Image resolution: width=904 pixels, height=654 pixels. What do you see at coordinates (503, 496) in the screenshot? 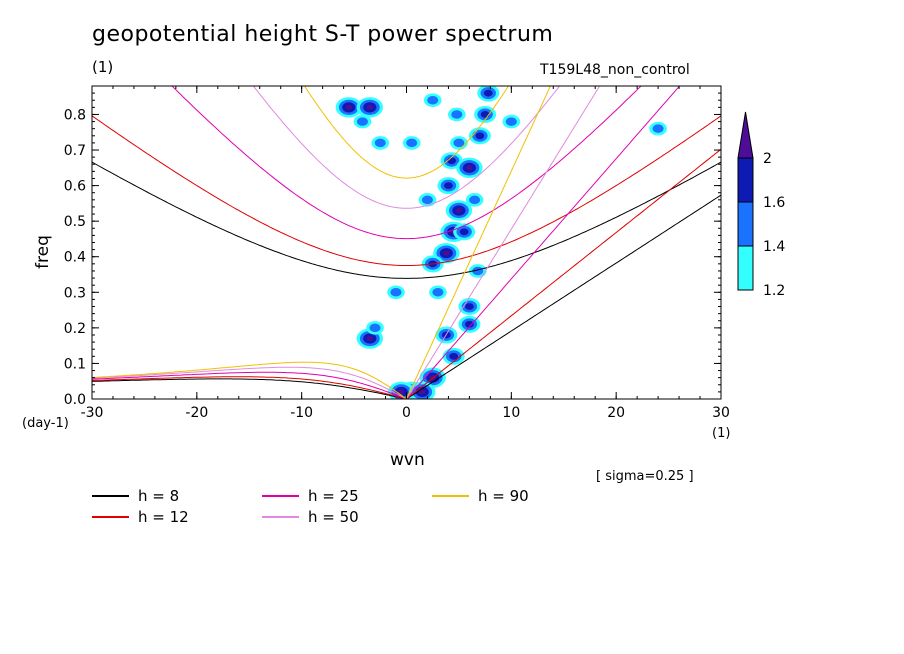
I see `legend-label: h = 90` at bounding box center [503, 496].